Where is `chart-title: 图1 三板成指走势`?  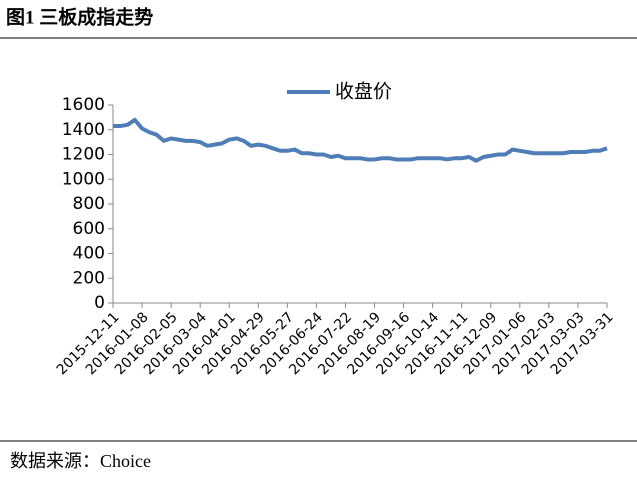
chart-title: 图1 三板成指走势 is located at coordinates (79, 16).